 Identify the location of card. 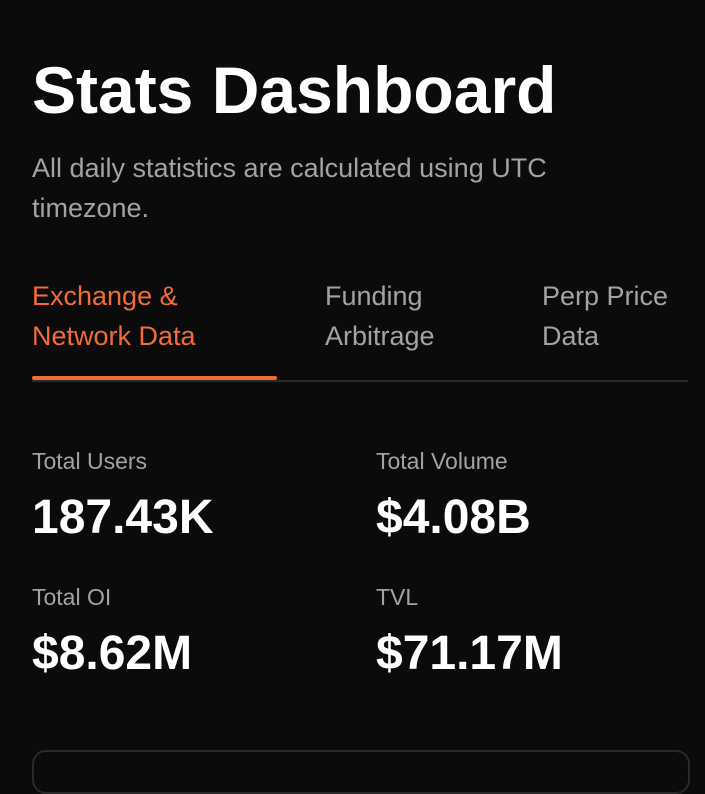
(361, 772).